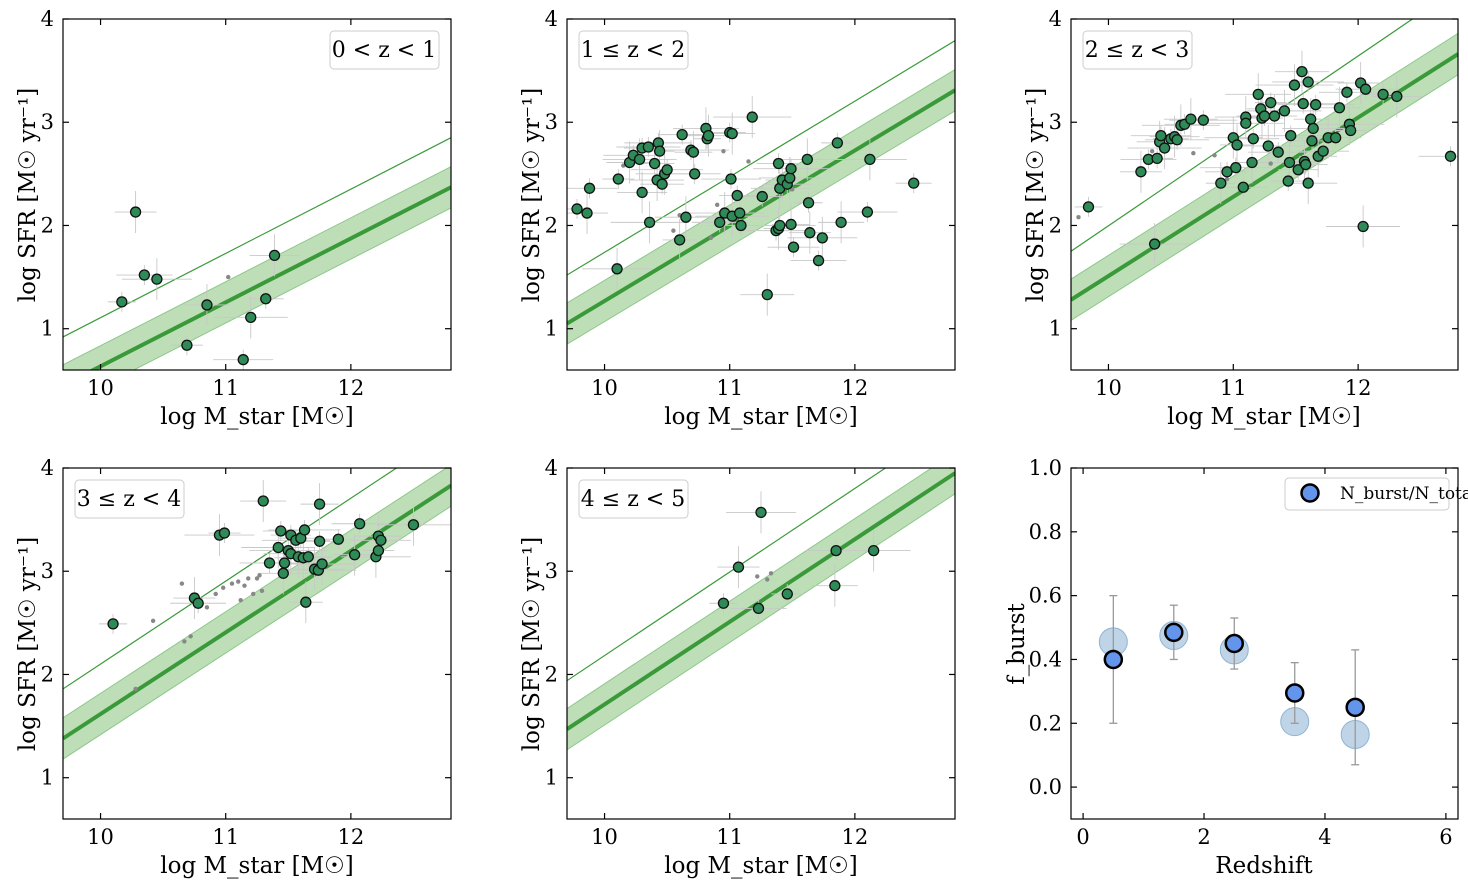 The image size is (1468, 891). What do you see at coordinates (729, 388) in the screenshot?
I see `x-tick-label: 11` at bounding box center [729, 388].